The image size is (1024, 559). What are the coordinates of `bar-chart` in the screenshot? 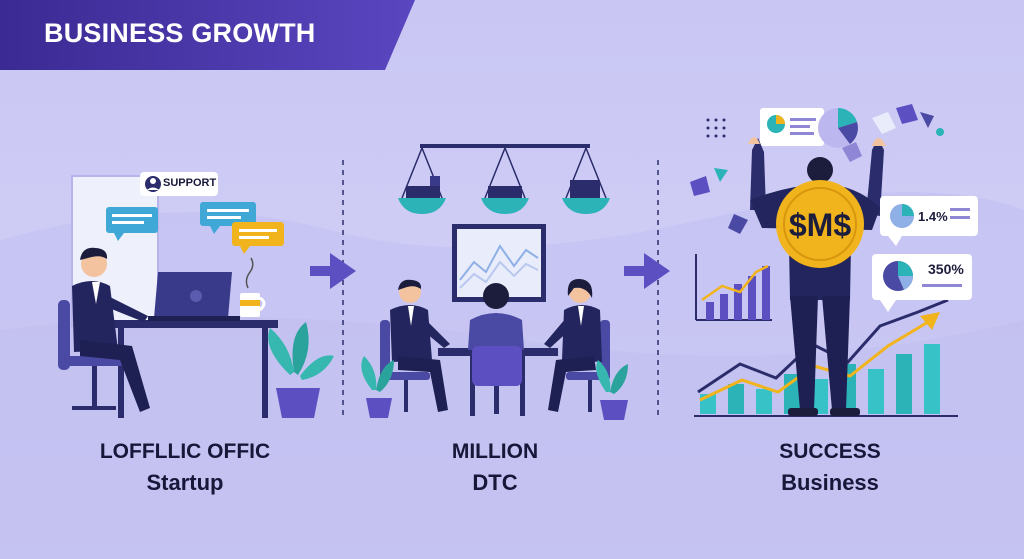 It's located at (826, 357).